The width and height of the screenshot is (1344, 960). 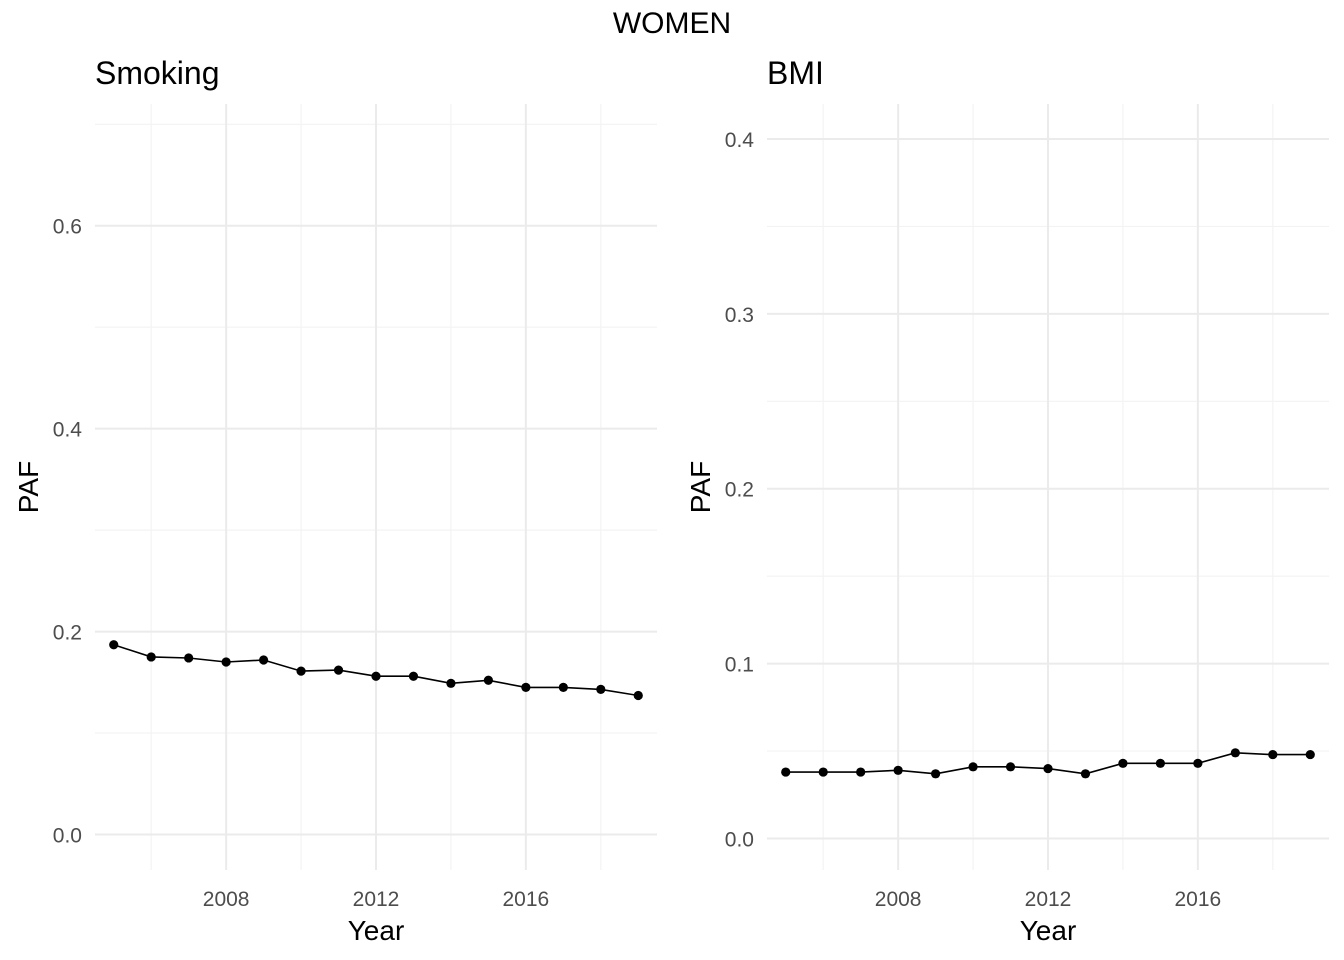 I want to click on smoking-y-tick-label: 0.6, so click(x=67, y=227).